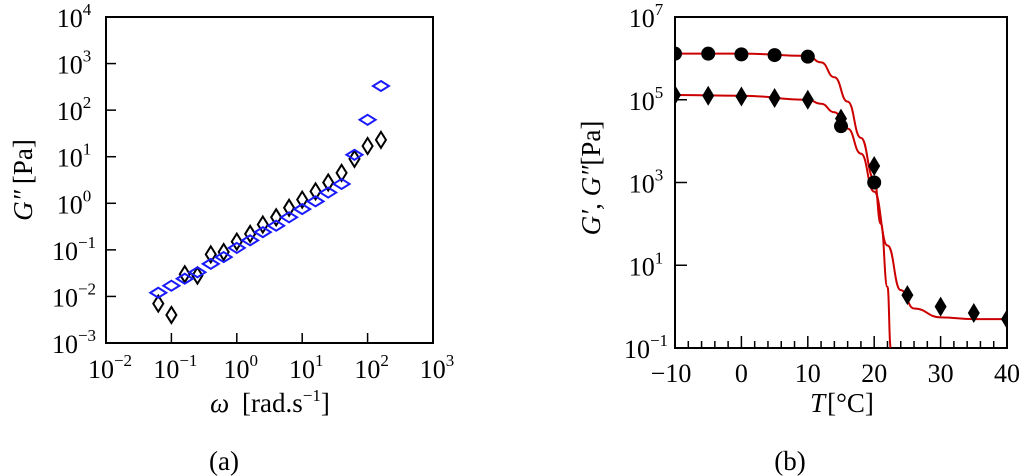  Describe the element at coordinates (23, 180) in the screenshot. I see `panel-a-y-axis-label: G″[Pa]` at that location.